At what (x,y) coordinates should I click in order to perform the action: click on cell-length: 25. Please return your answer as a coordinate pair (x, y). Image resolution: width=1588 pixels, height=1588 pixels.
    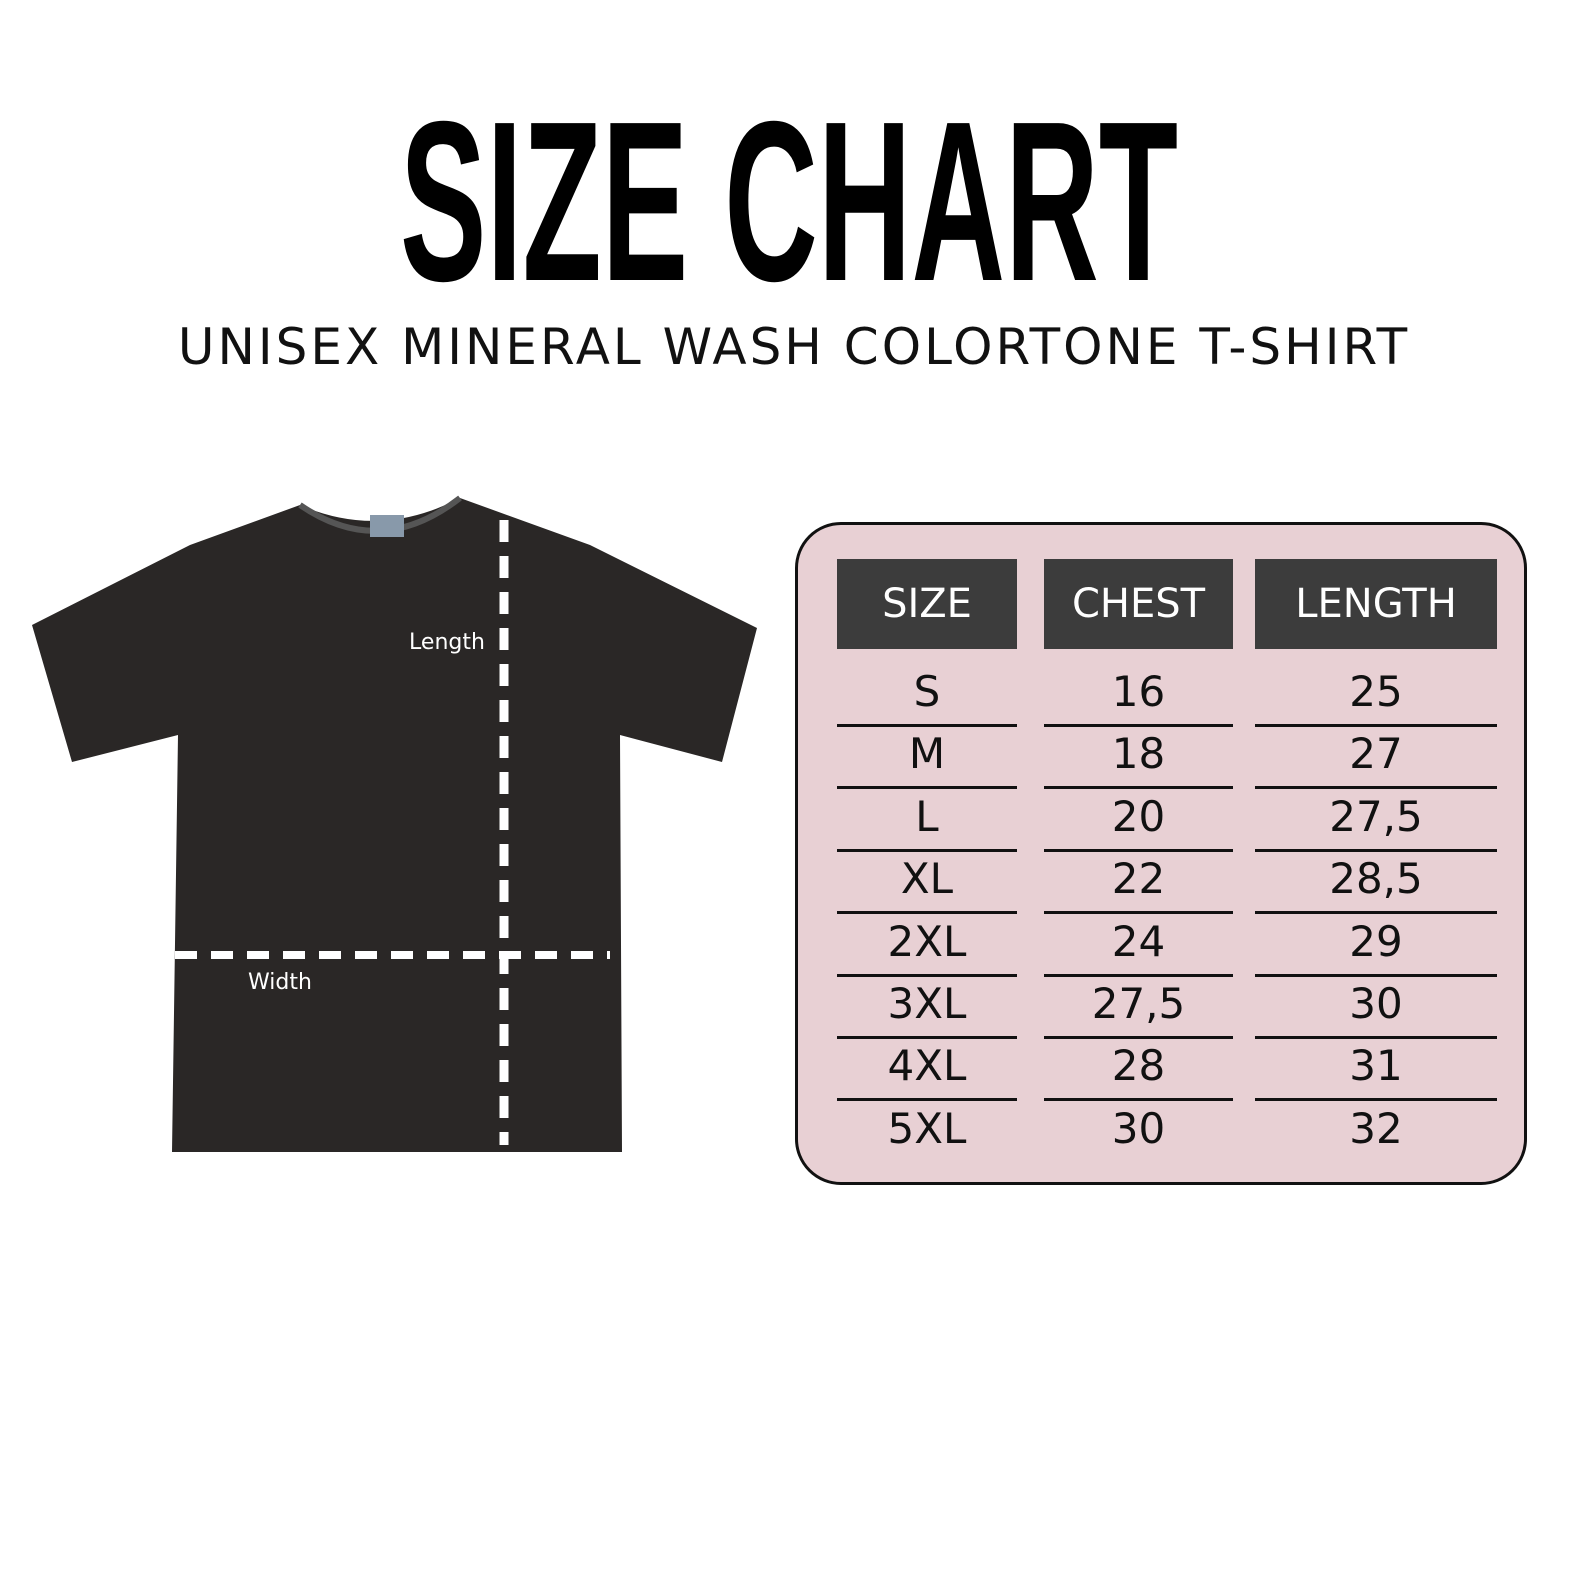
    Looking at the image, I should click on (1376, 691).